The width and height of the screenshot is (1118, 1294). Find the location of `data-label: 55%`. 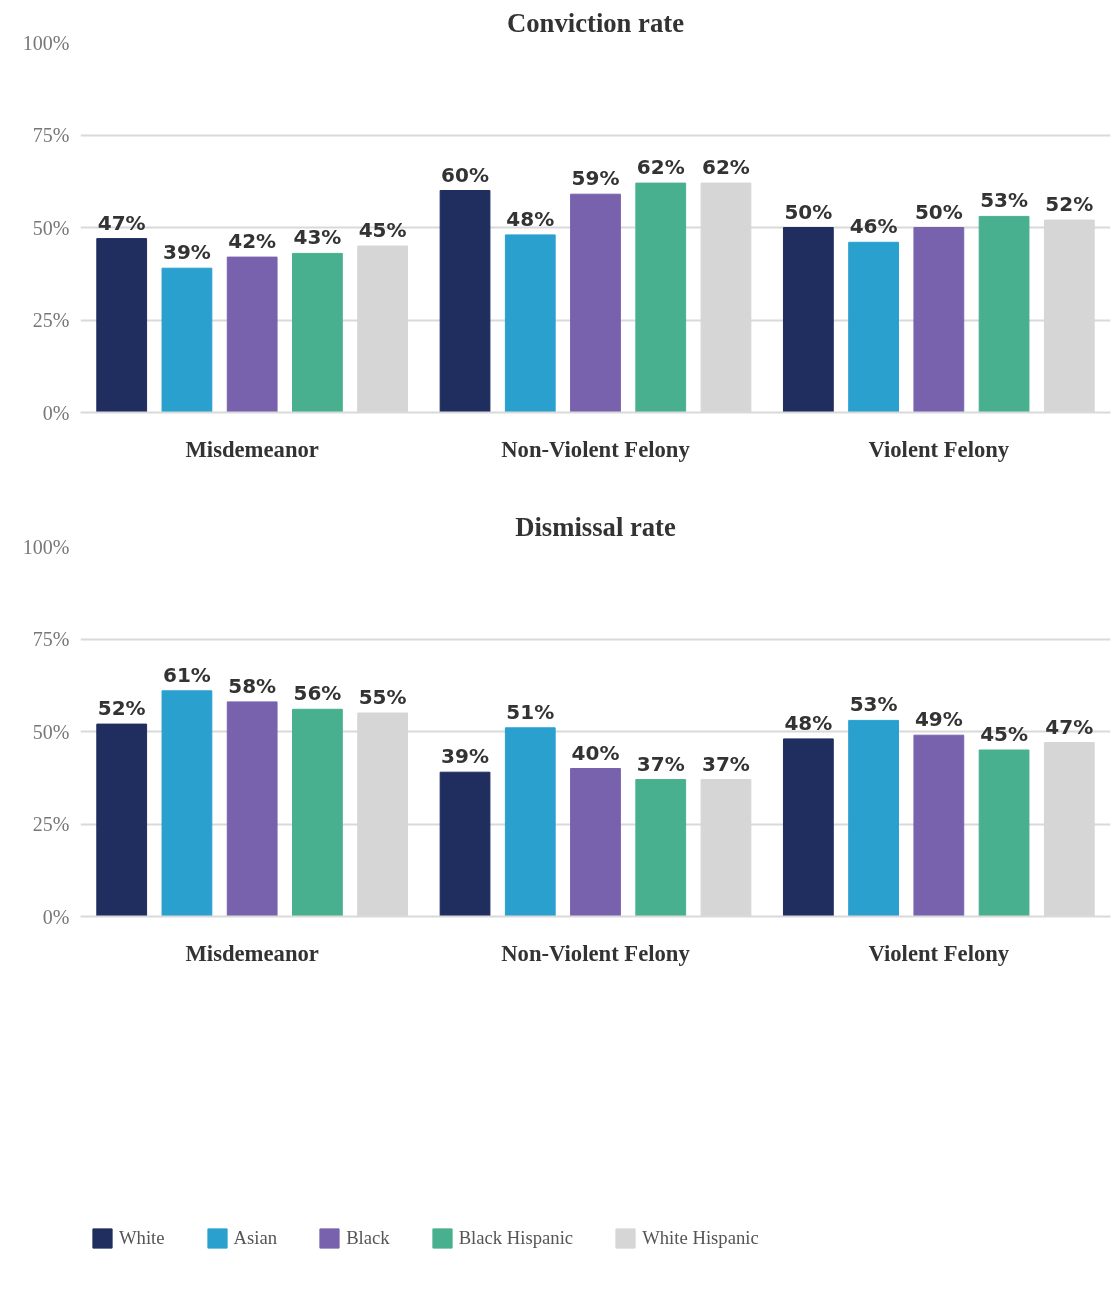

data-label: 55% is located at coordinates (382, 697).